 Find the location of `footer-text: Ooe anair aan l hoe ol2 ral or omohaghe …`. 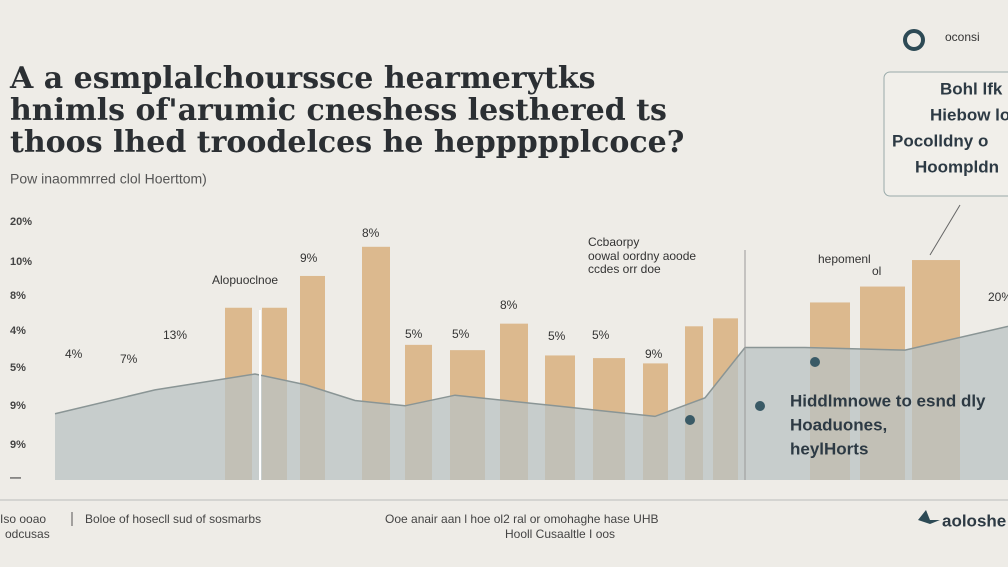

footer-text: Ooe anair aan l hoe ol2 ral or omohaghe … is located at coordinates (522, 519).